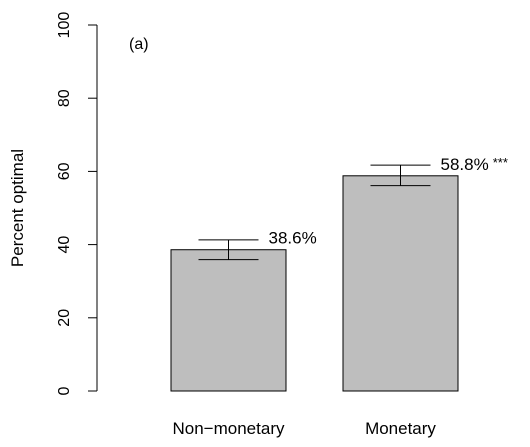 This screenshot has width=530, height=447. Describe the element at coordinates (17, 208) in the screenshot. I see `y-axis-label: Percent optimal` at that location.